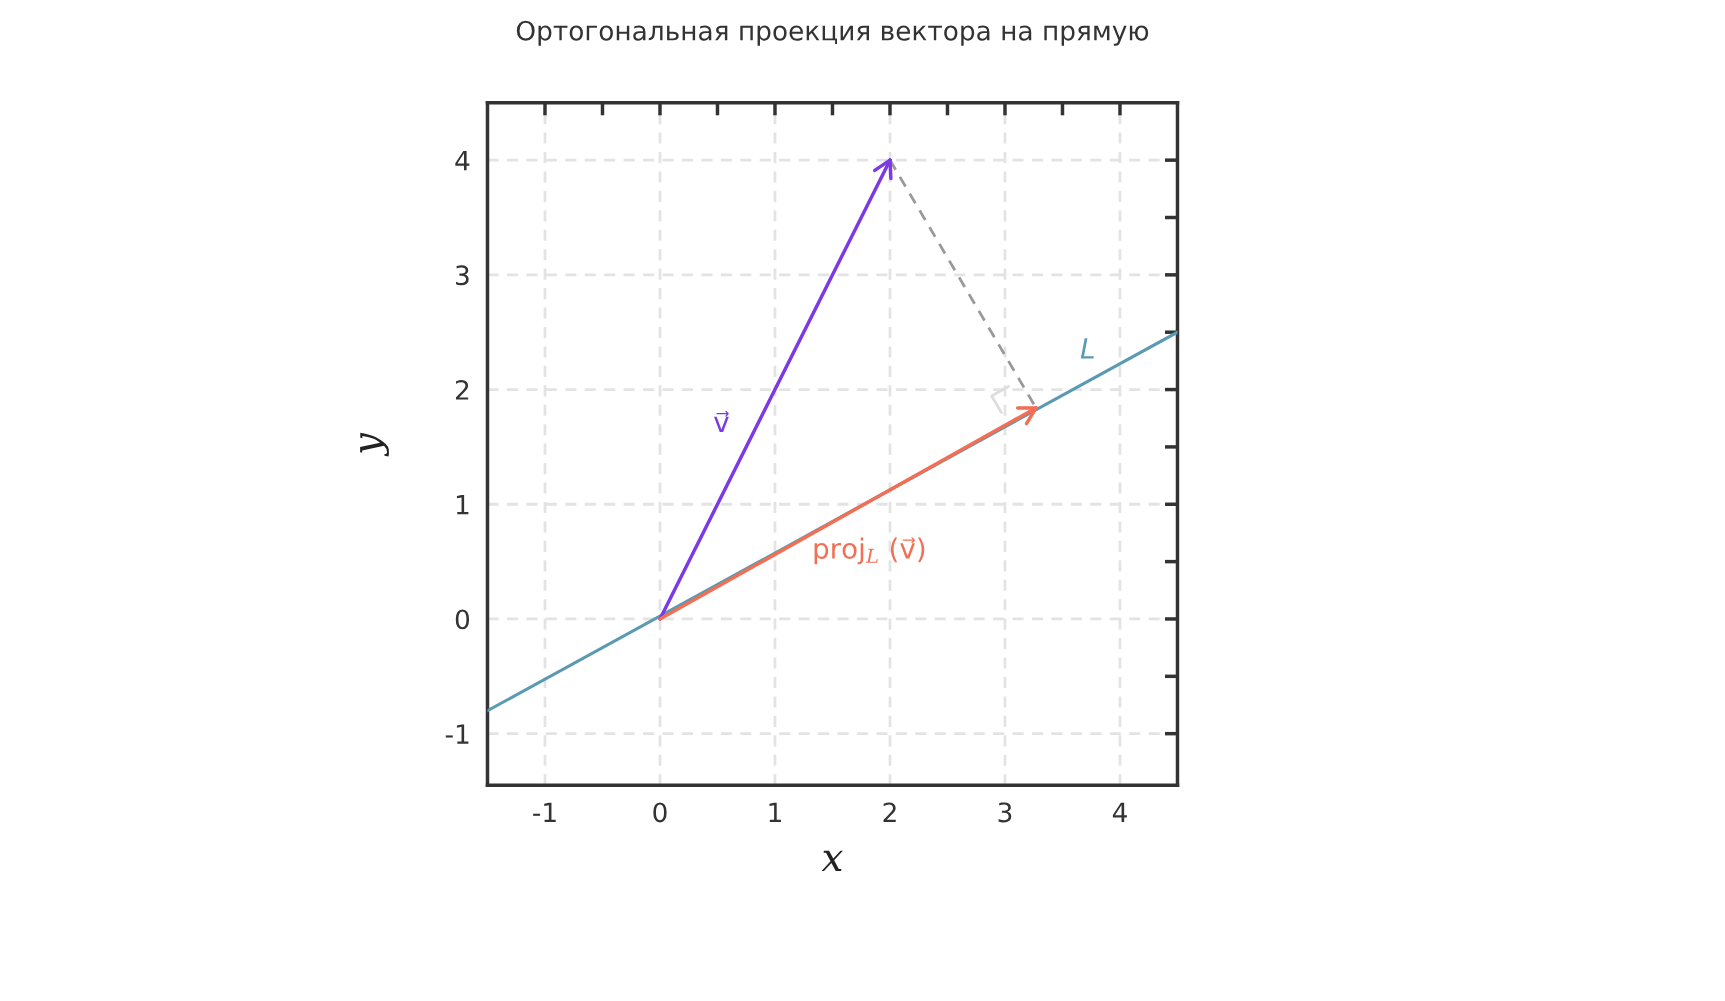 The image size is (1725, 1001). What do you see at coordinates (660, 812) in the screenshot?
I see `x-tick-label: 0` at bounding box center [660, 812].